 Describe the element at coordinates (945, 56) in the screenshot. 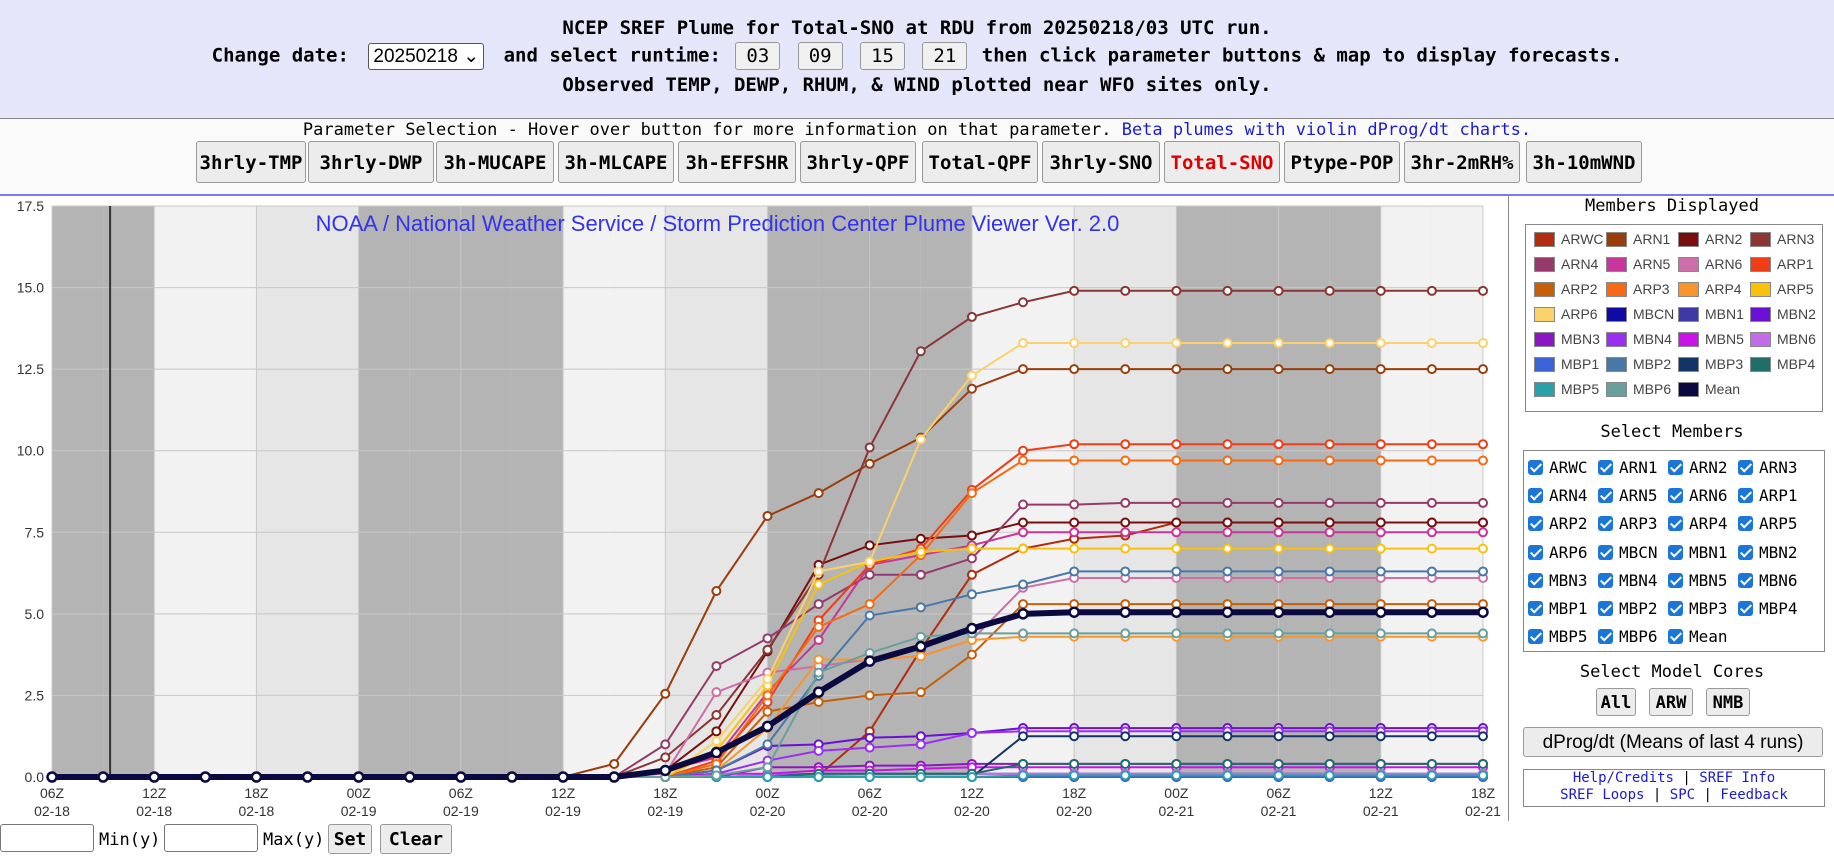

I see `runtime-button-21: 21` at that location.